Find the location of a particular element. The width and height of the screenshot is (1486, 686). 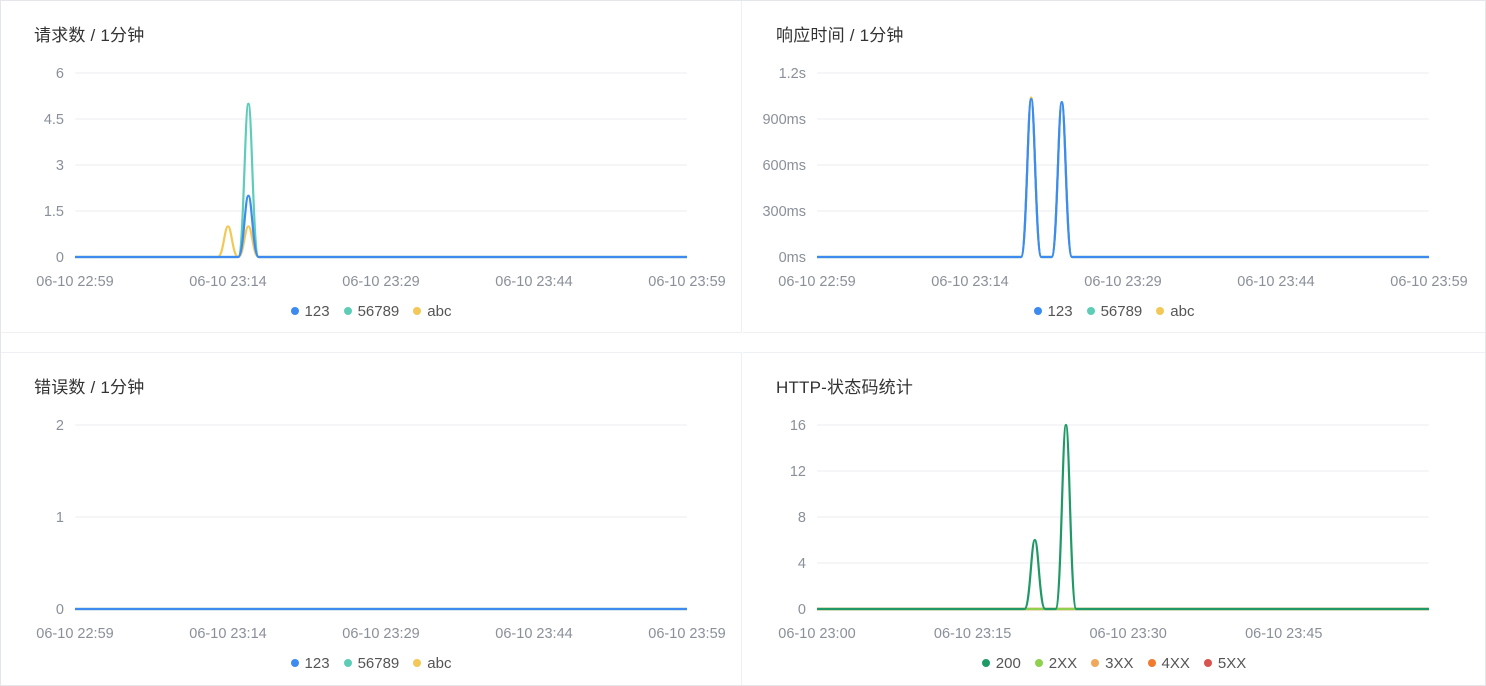

y-tick-label: 4 is located at coordinates (802, 564).